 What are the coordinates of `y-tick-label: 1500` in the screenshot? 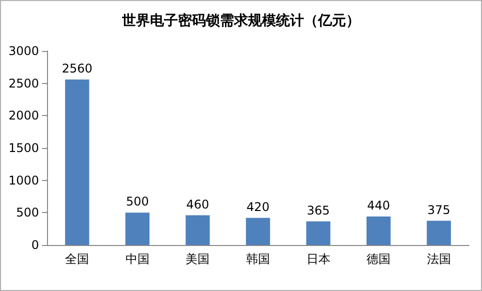 It's located at (23, 148).